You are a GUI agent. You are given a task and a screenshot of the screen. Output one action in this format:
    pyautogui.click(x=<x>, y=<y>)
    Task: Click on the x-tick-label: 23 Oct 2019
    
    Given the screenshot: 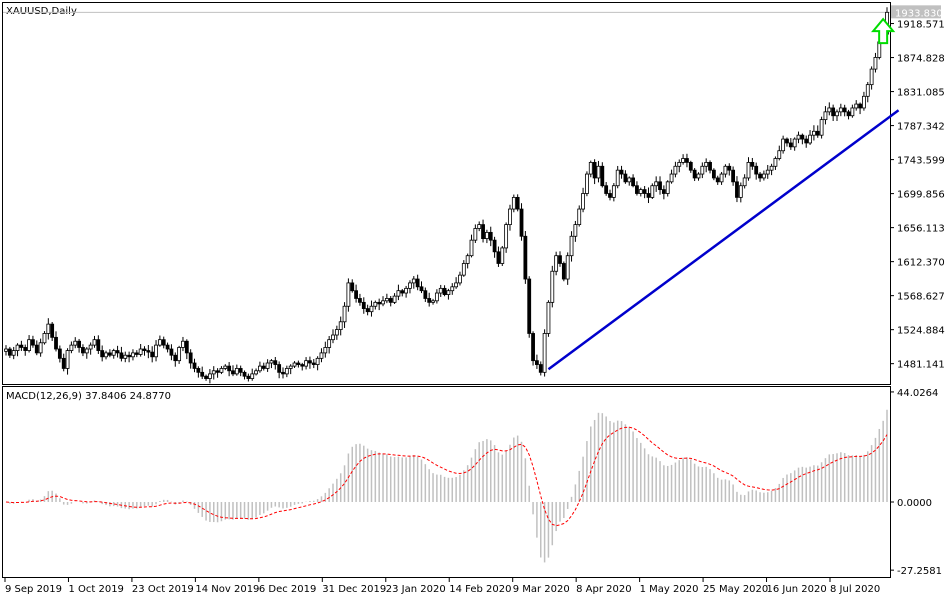 What is the action you would take?
    pyautogui.click(x=163, y=589)
    